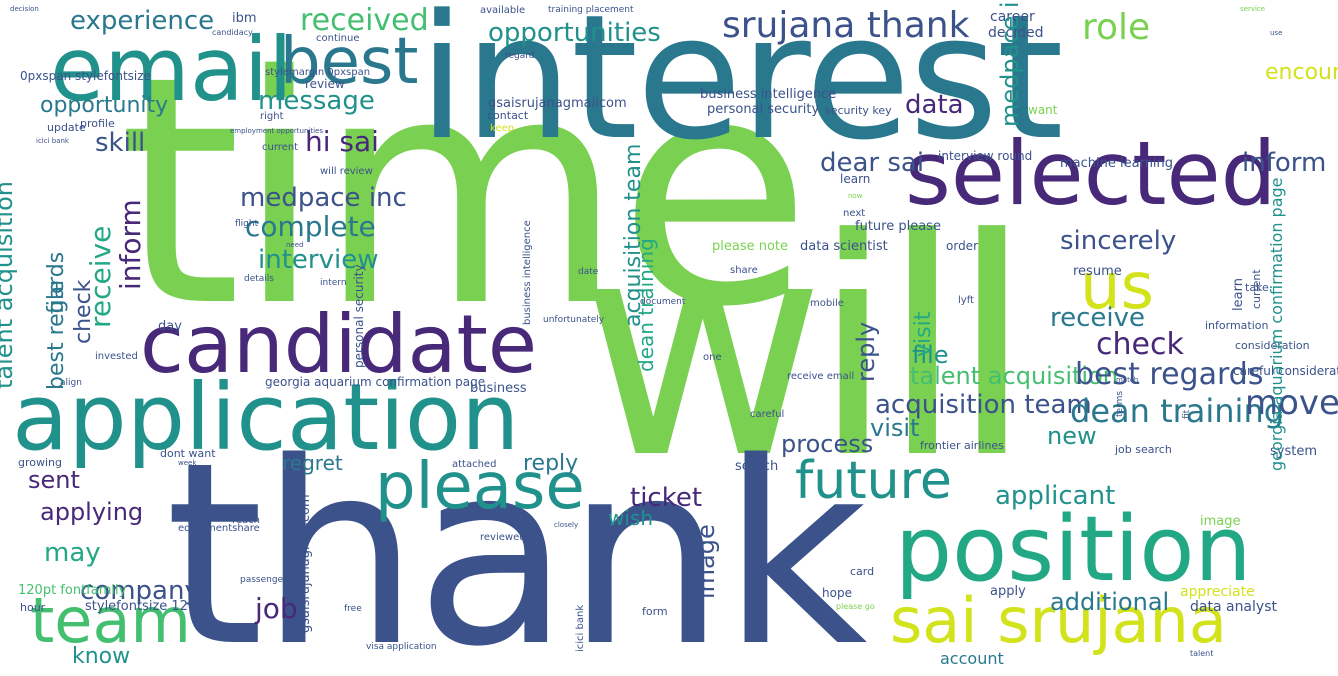  What do you see at coordinates (277, 131) in the screenshot?
I see `word-except-digital: employment opportunities` at bounding box center [277, 131].